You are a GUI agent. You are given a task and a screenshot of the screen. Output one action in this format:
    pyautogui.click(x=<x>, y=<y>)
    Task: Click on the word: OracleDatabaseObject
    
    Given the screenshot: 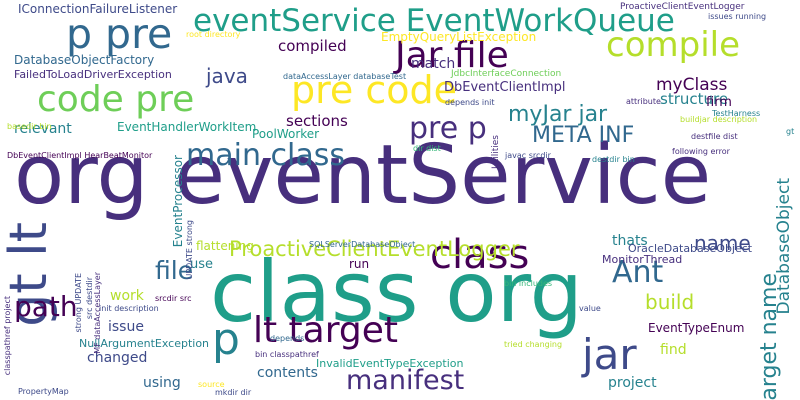 What is the action you would take?
    pyautogui.click(x=690, y=248)
    